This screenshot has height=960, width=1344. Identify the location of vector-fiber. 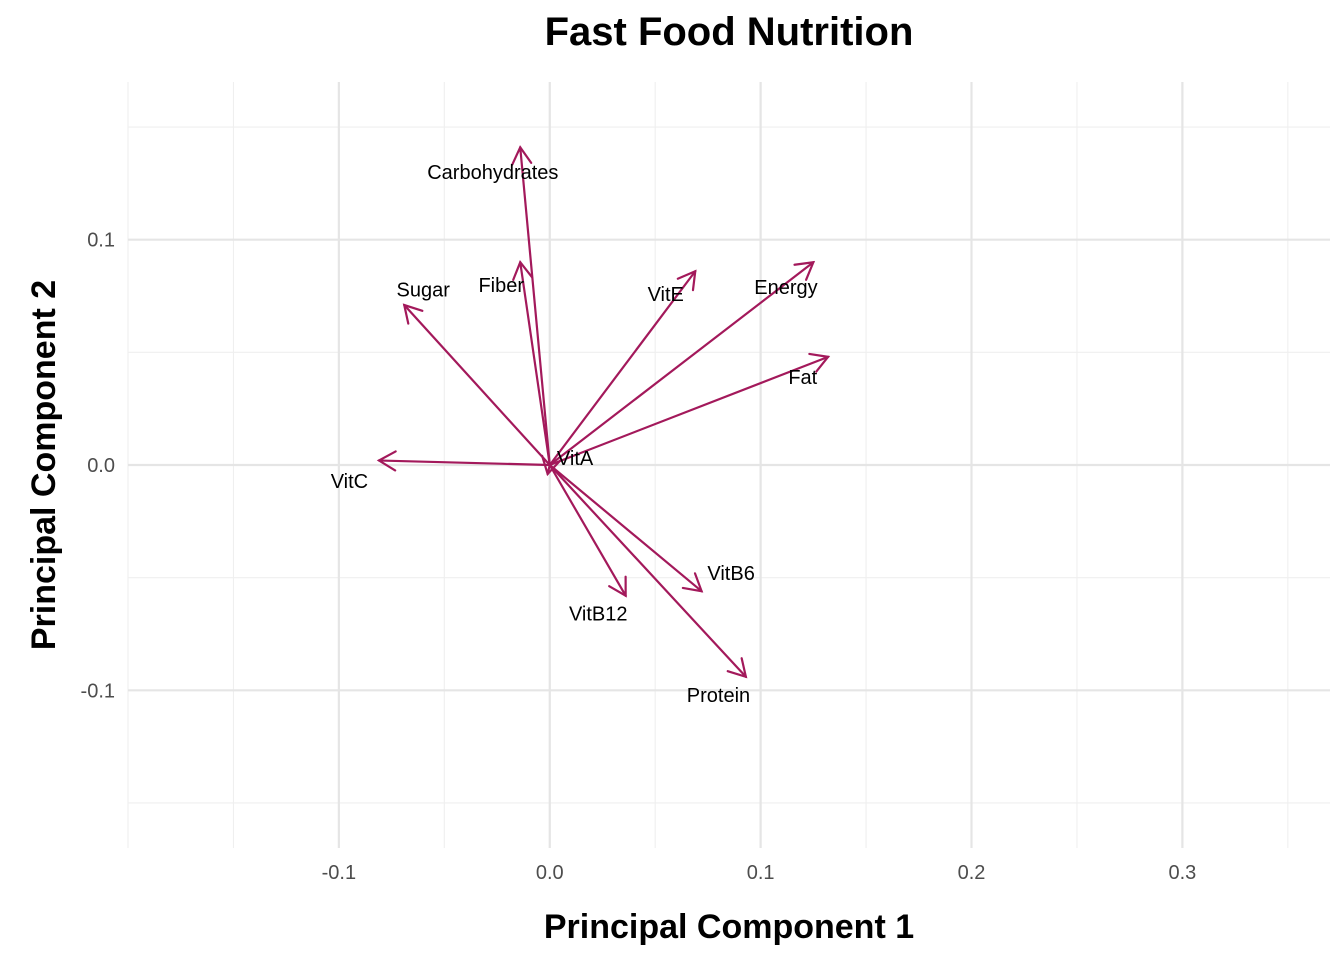
(531, 363).